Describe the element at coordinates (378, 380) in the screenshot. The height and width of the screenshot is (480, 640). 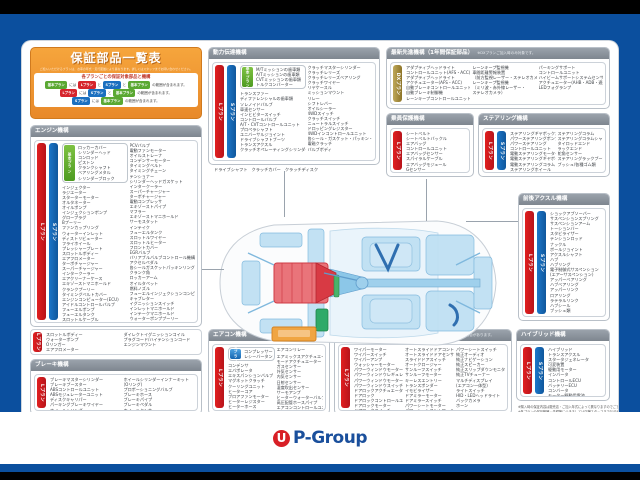
I see `list-item: パワーウィンドウモーターアンプ` at that location.